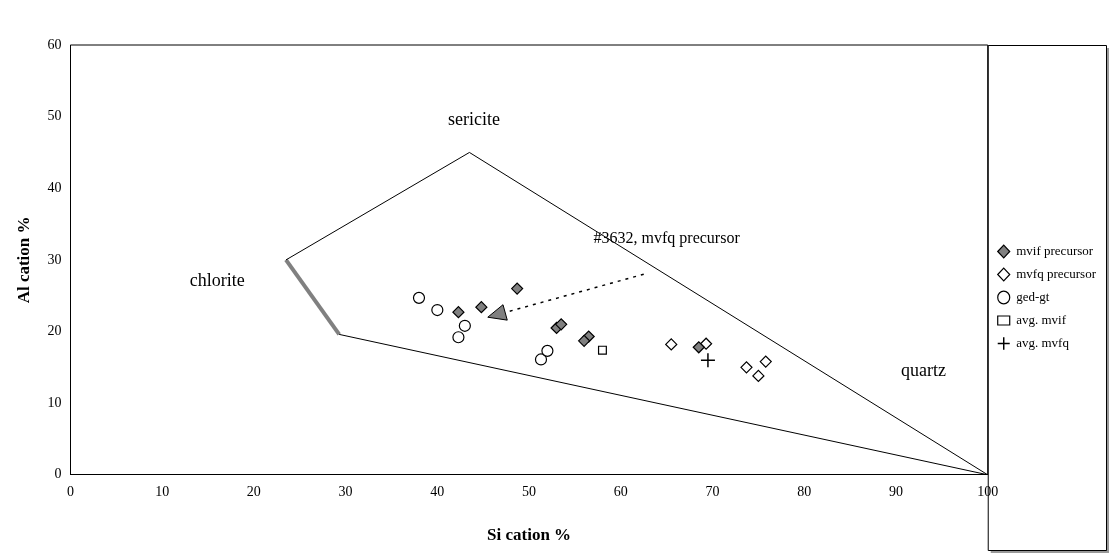 This screenshot has width=1112, height=560. Describe the element at coordinates (529, 491) in the screenshot. I see `x-tick-label: 50` at that location.